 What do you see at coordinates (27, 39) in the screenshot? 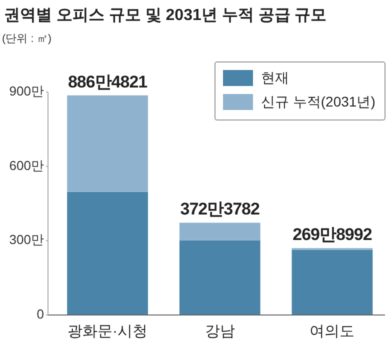
I see `text: (단위 : ㎡)` at bounding box center [27, 39].